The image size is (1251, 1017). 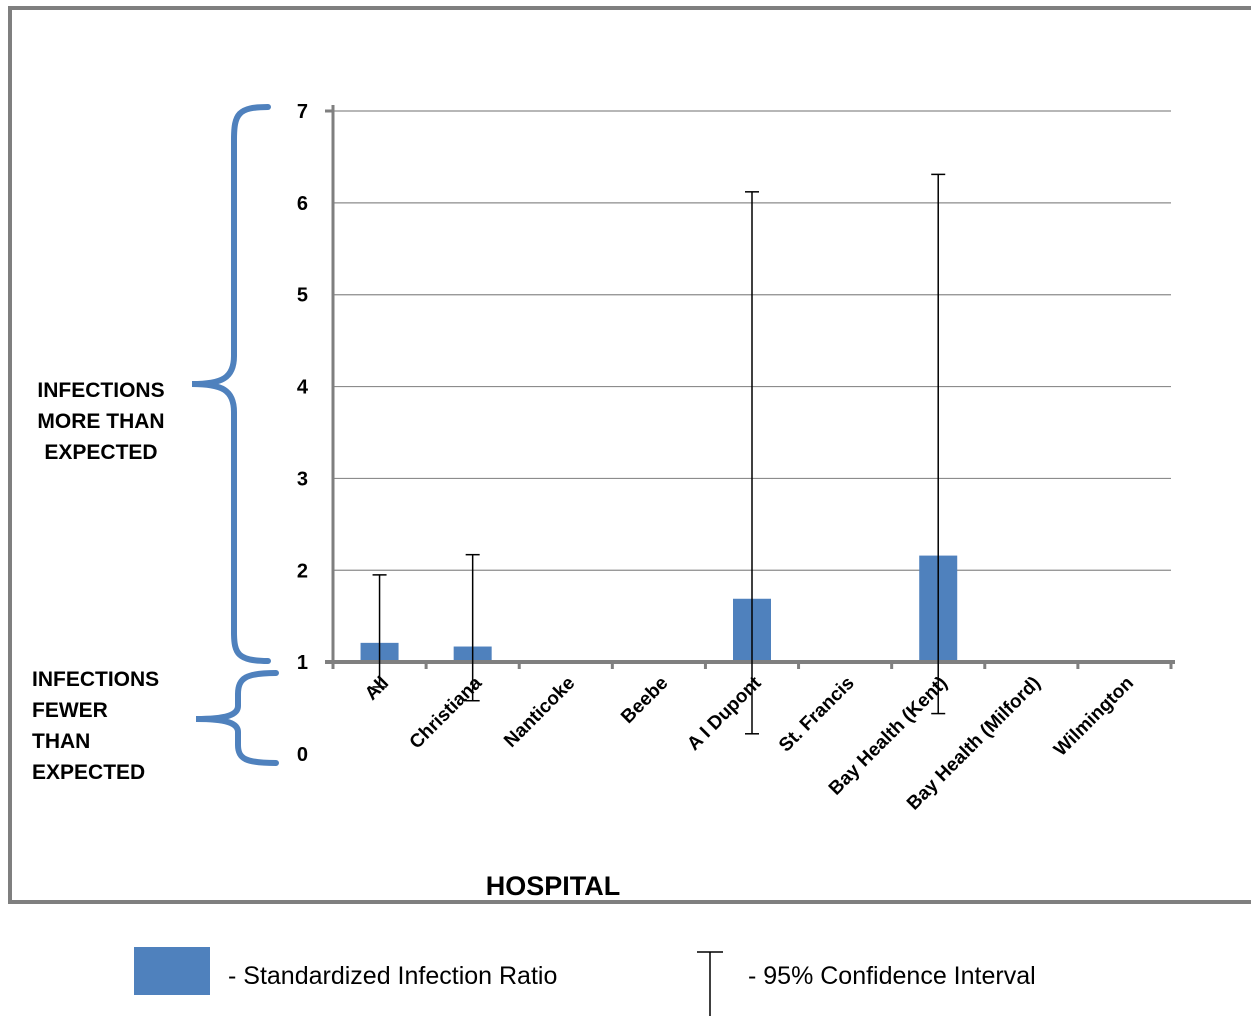 I want to click on y-tick-label-2: 2, so click(x=302, y=571).